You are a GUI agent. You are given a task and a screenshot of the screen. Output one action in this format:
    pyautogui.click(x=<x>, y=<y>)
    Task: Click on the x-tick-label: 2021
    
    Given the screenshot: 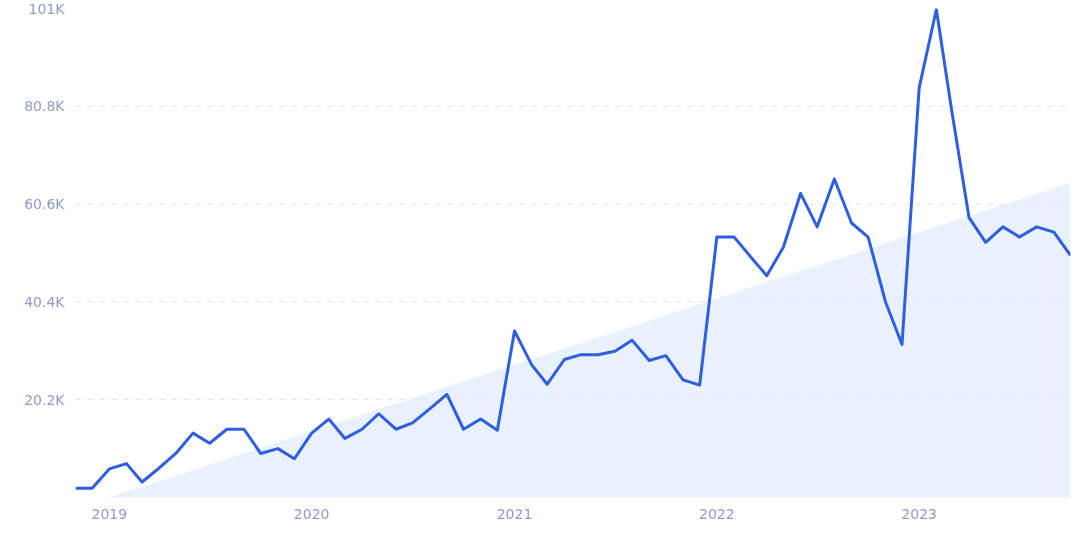 What is the action you would take?
    pyautogui.click(x=514, y=513)
    